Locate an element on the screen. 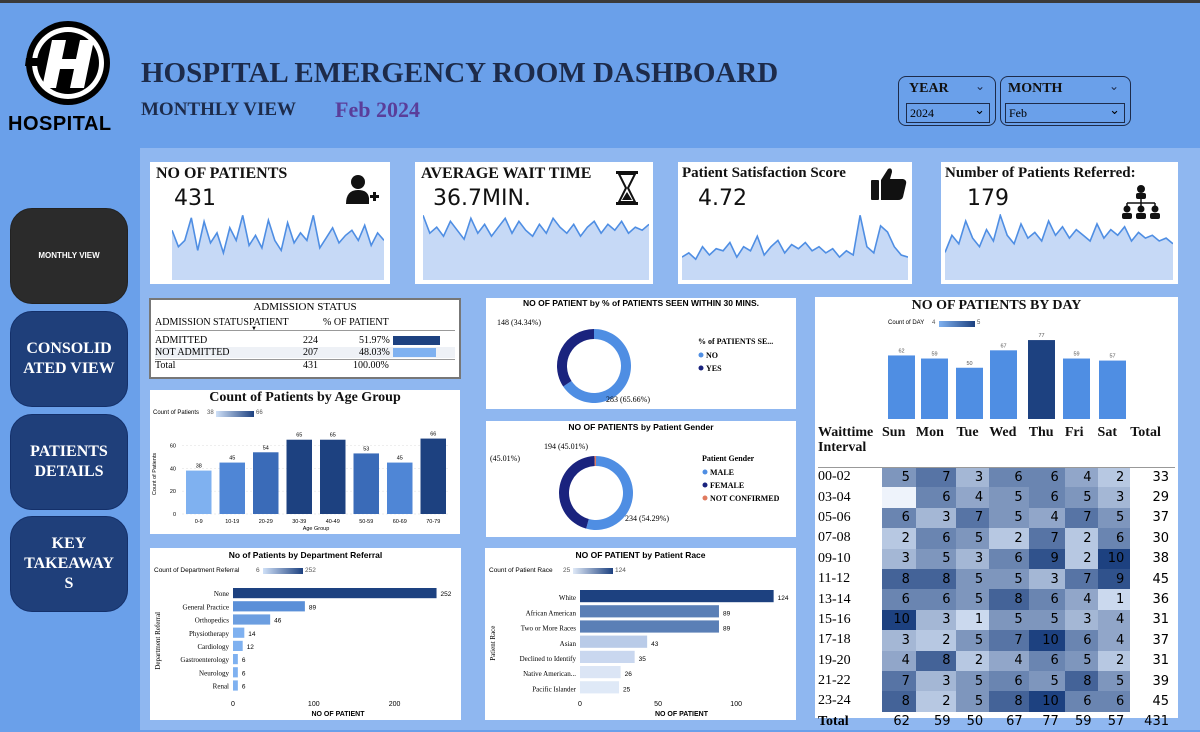 The image size is (1200, 732). row-total: 38 is located at coordinates (1160, 559).